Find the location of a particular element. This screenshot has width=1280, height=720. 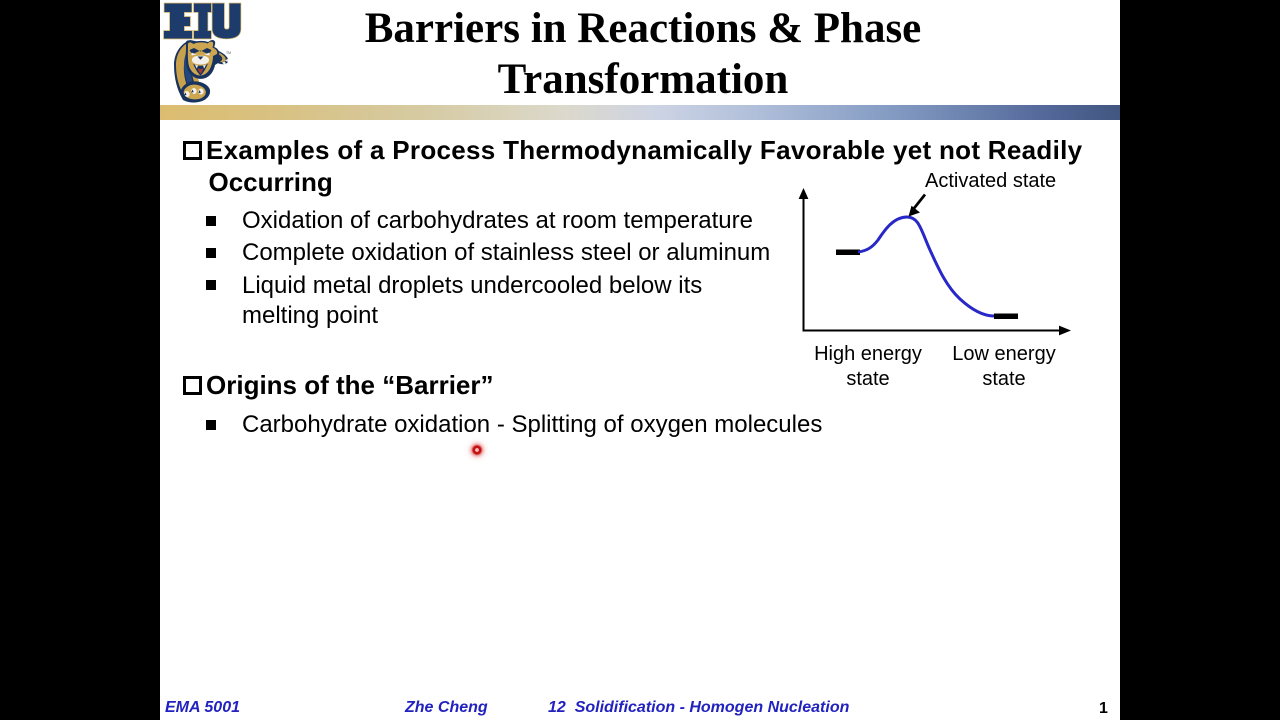

svg-text: Activated state is located at coordinates (990, 181).